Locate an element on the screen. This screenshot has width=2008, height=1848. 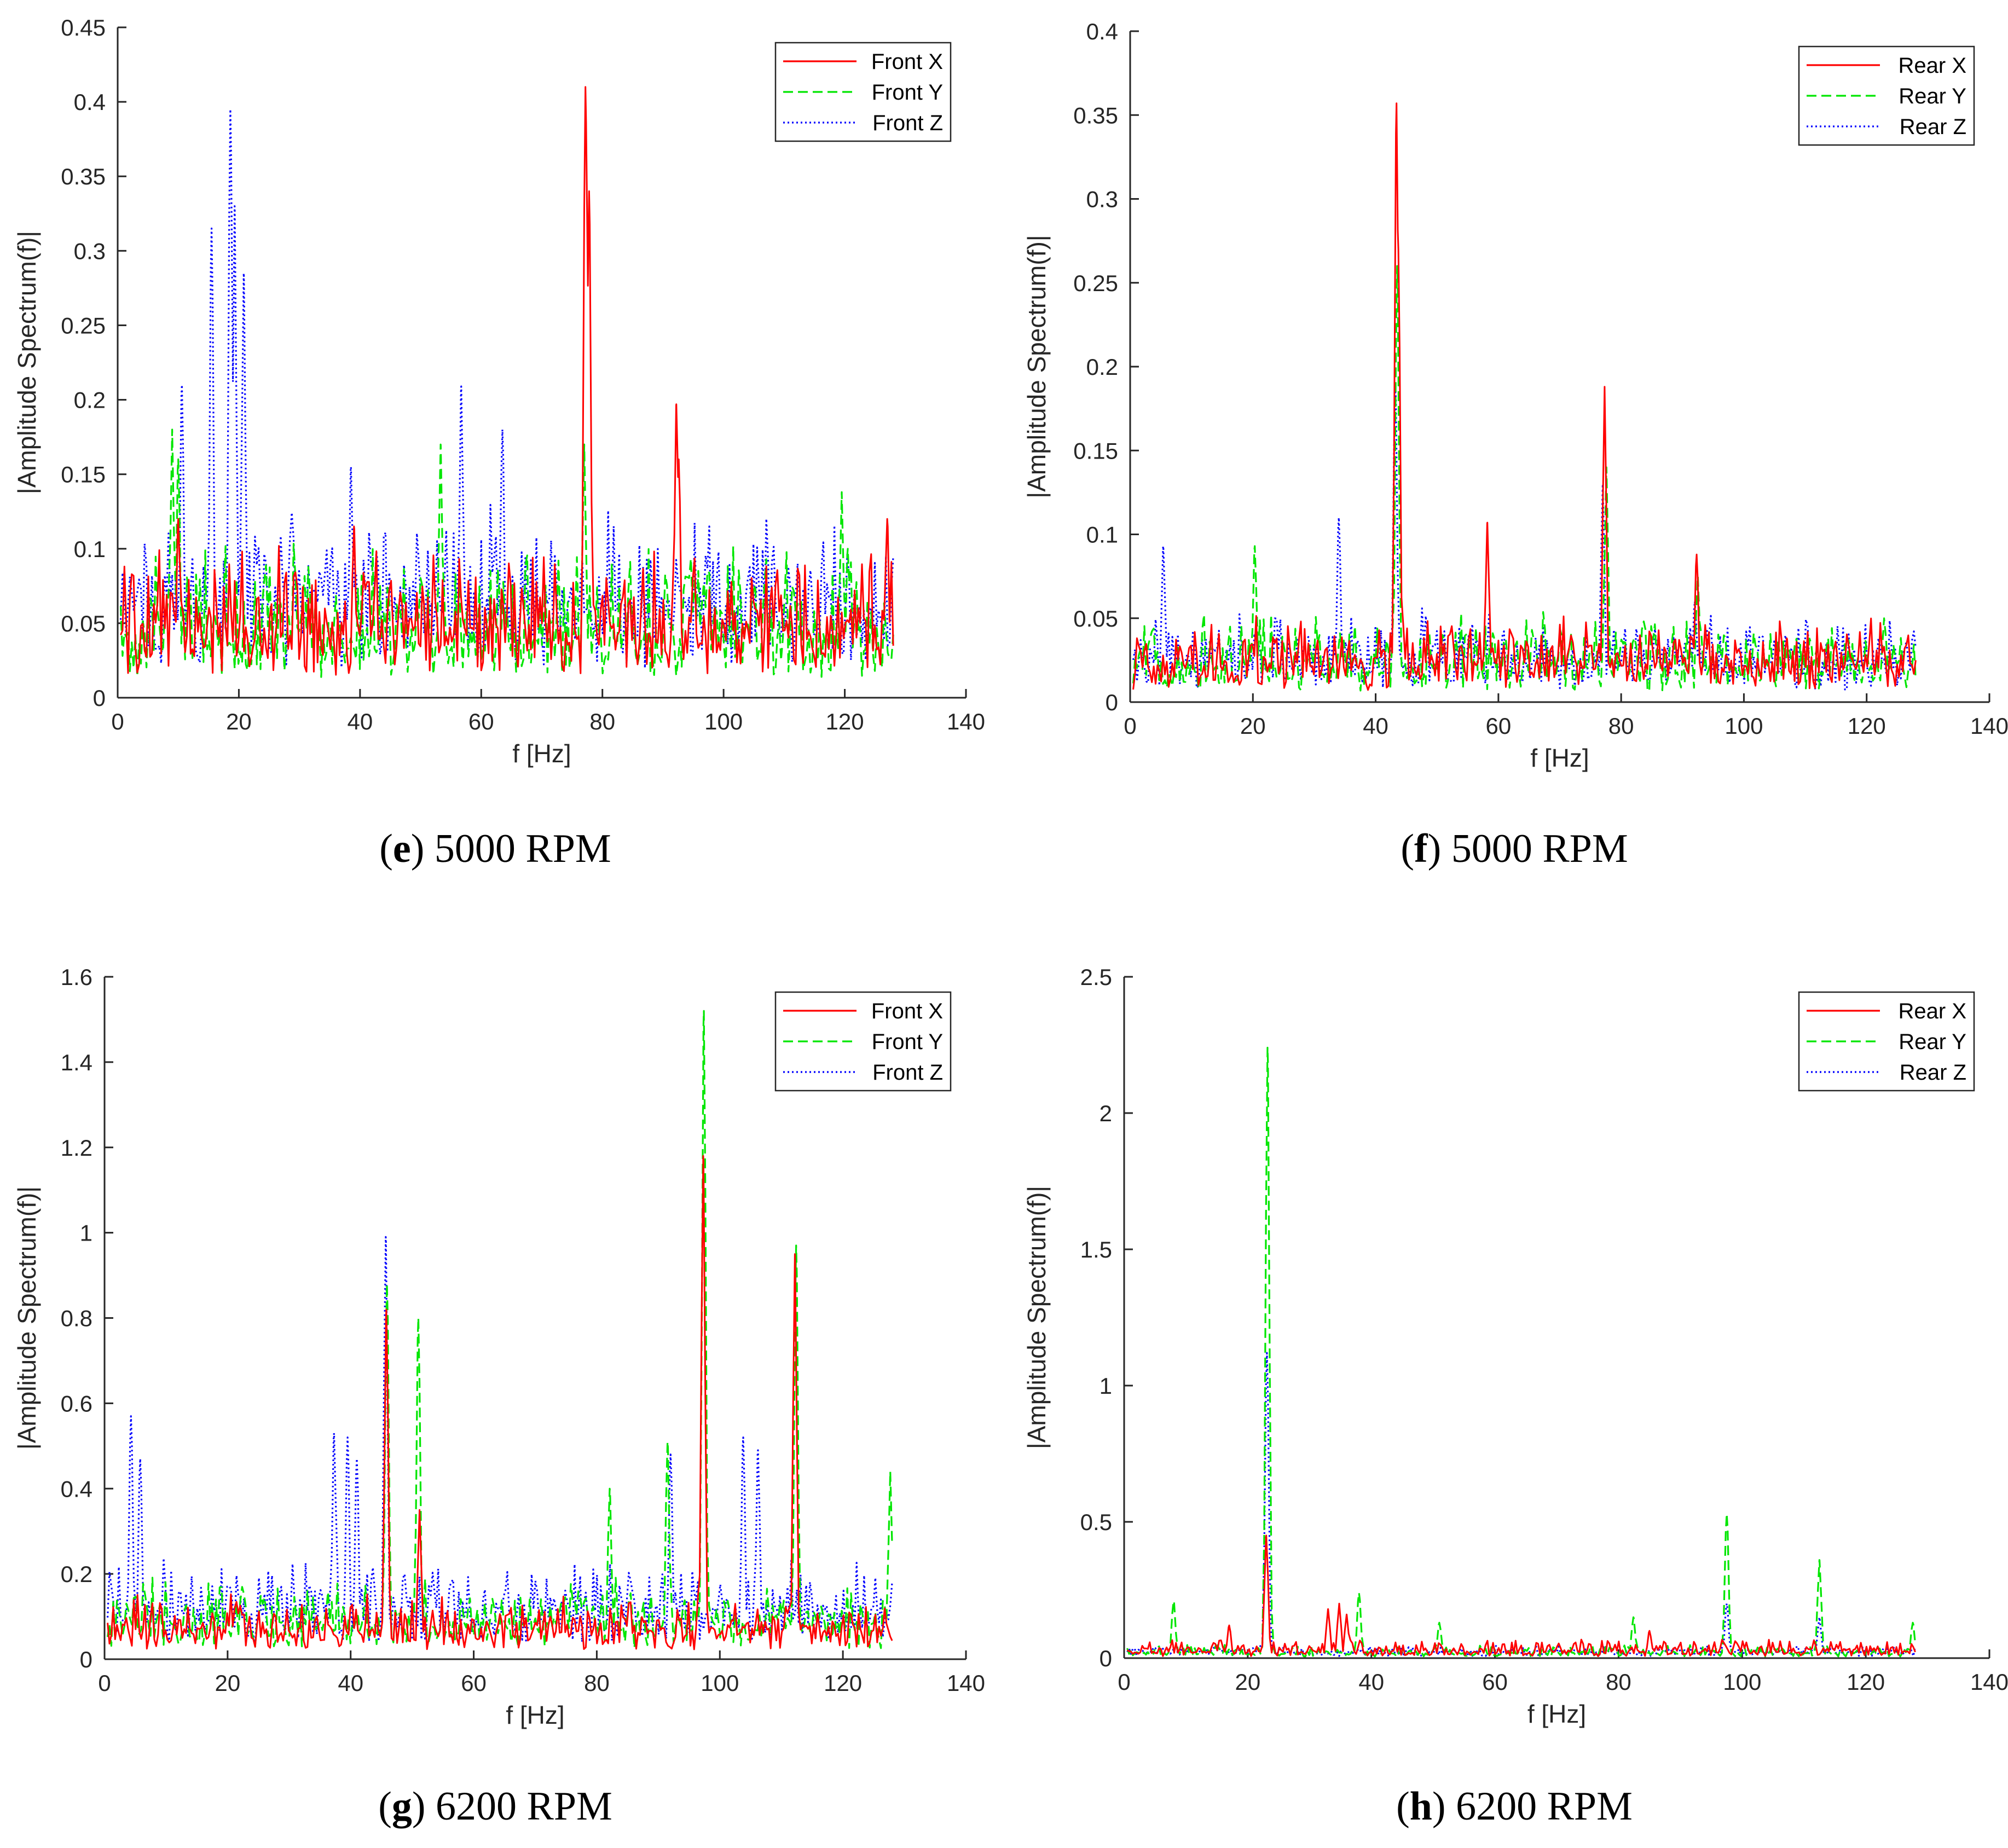
x-tick-label-g: 100 is located at coordinates (720, 1683).